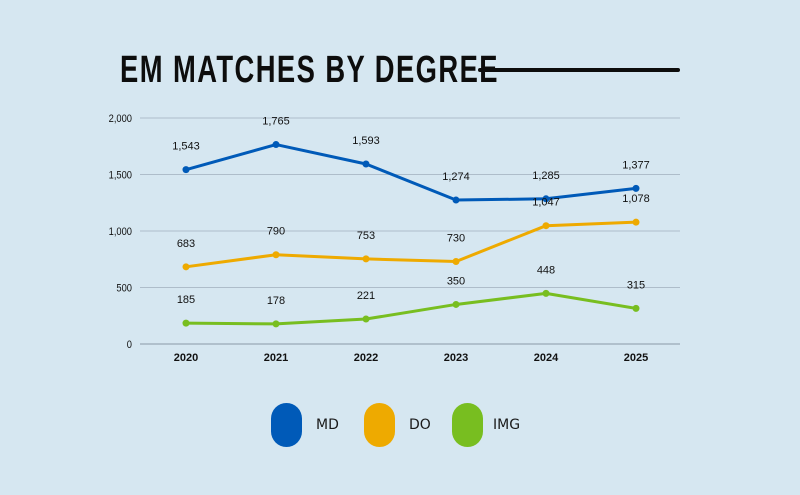 The image size is (800, 495). Describe the element at coordinates (366, 141) in the screenshot. I see `data-label-md: 1,593` at that location.